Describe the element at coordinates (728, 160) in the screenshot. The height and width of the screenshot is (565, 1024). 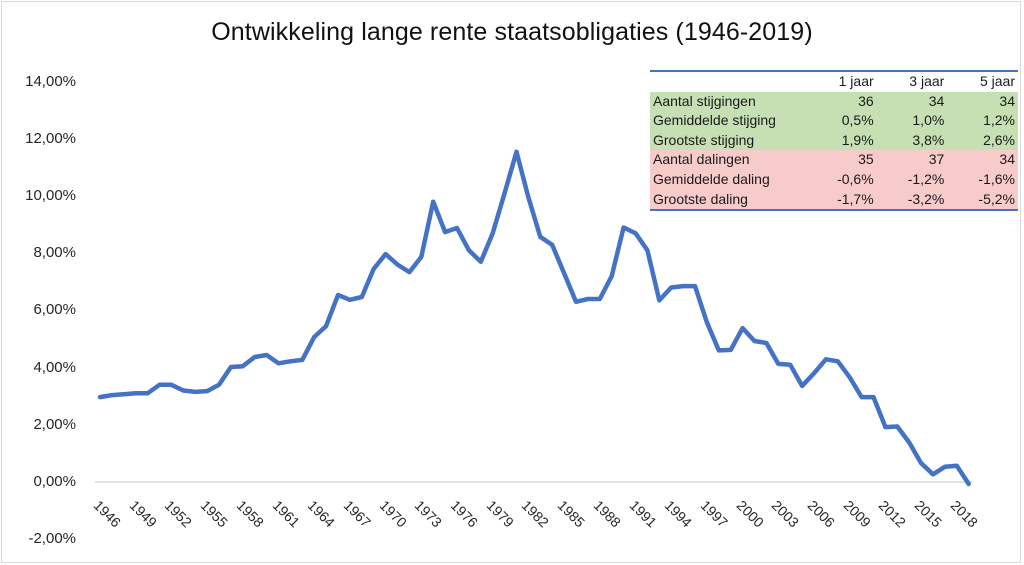
I see `row-label: Aantal dalingen` at that location.